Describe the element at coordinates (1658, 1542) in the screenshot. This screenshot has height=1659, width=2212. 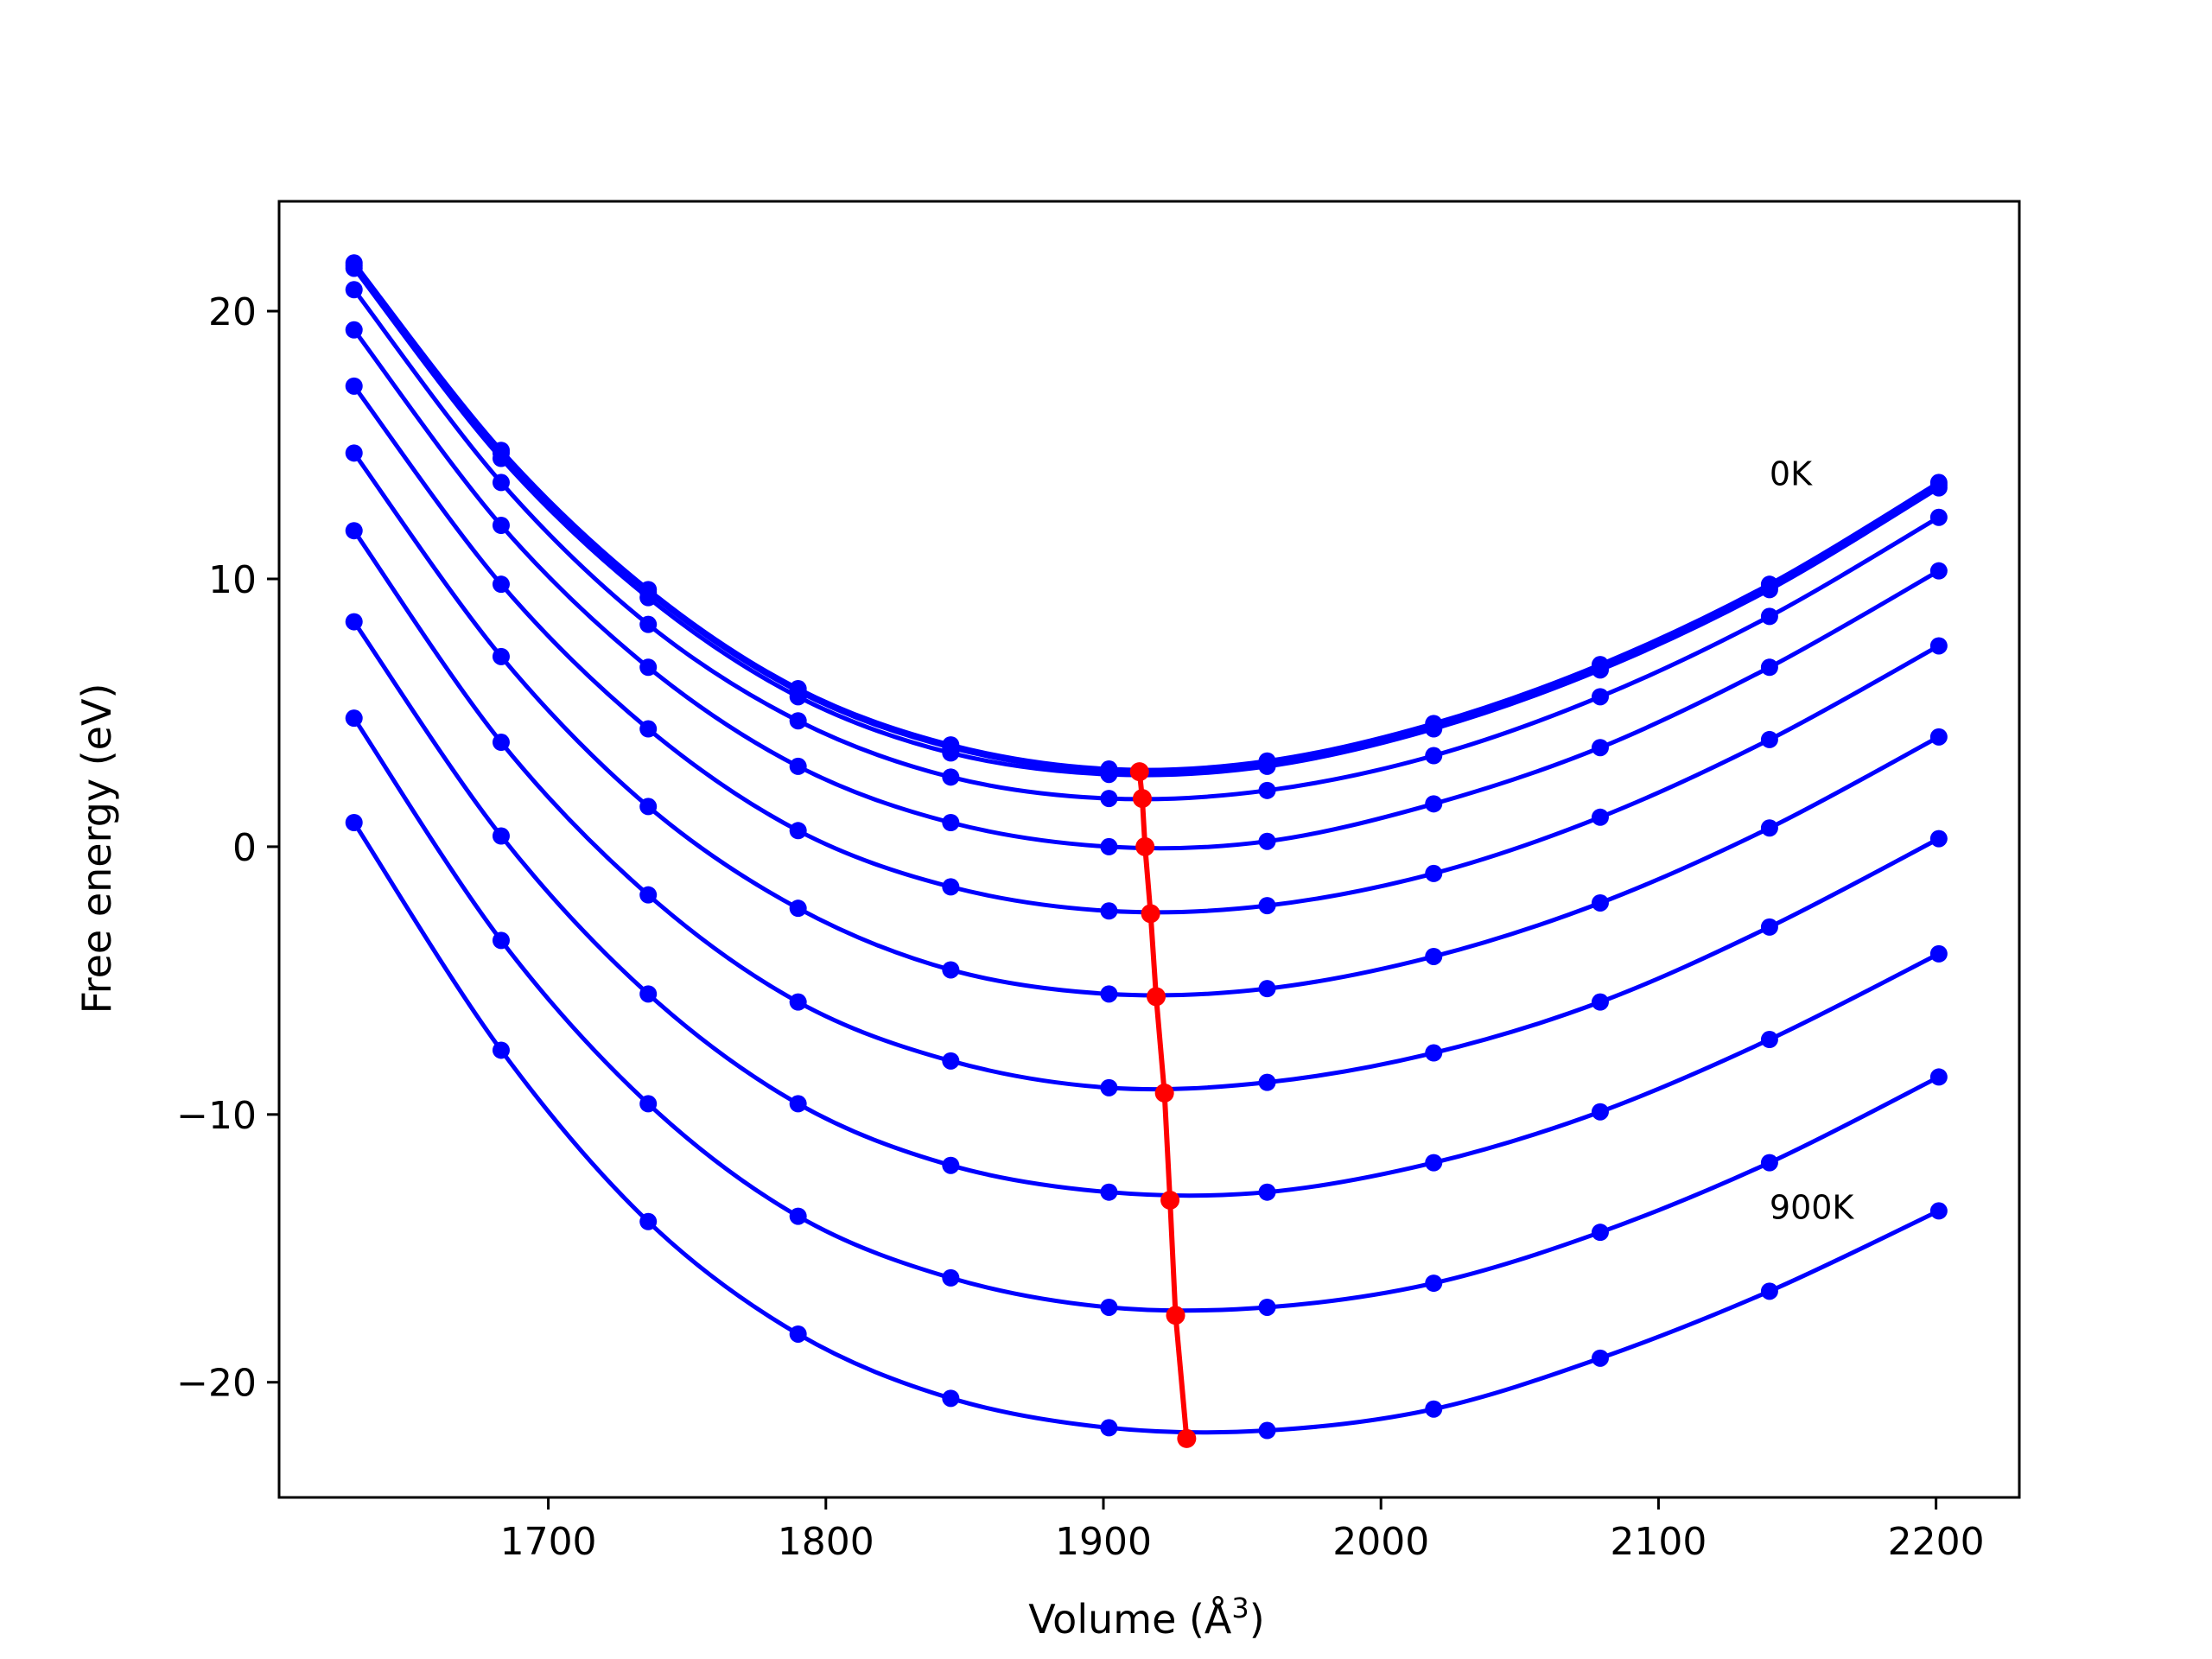
I see `x-tick-label: 2100` at that location.